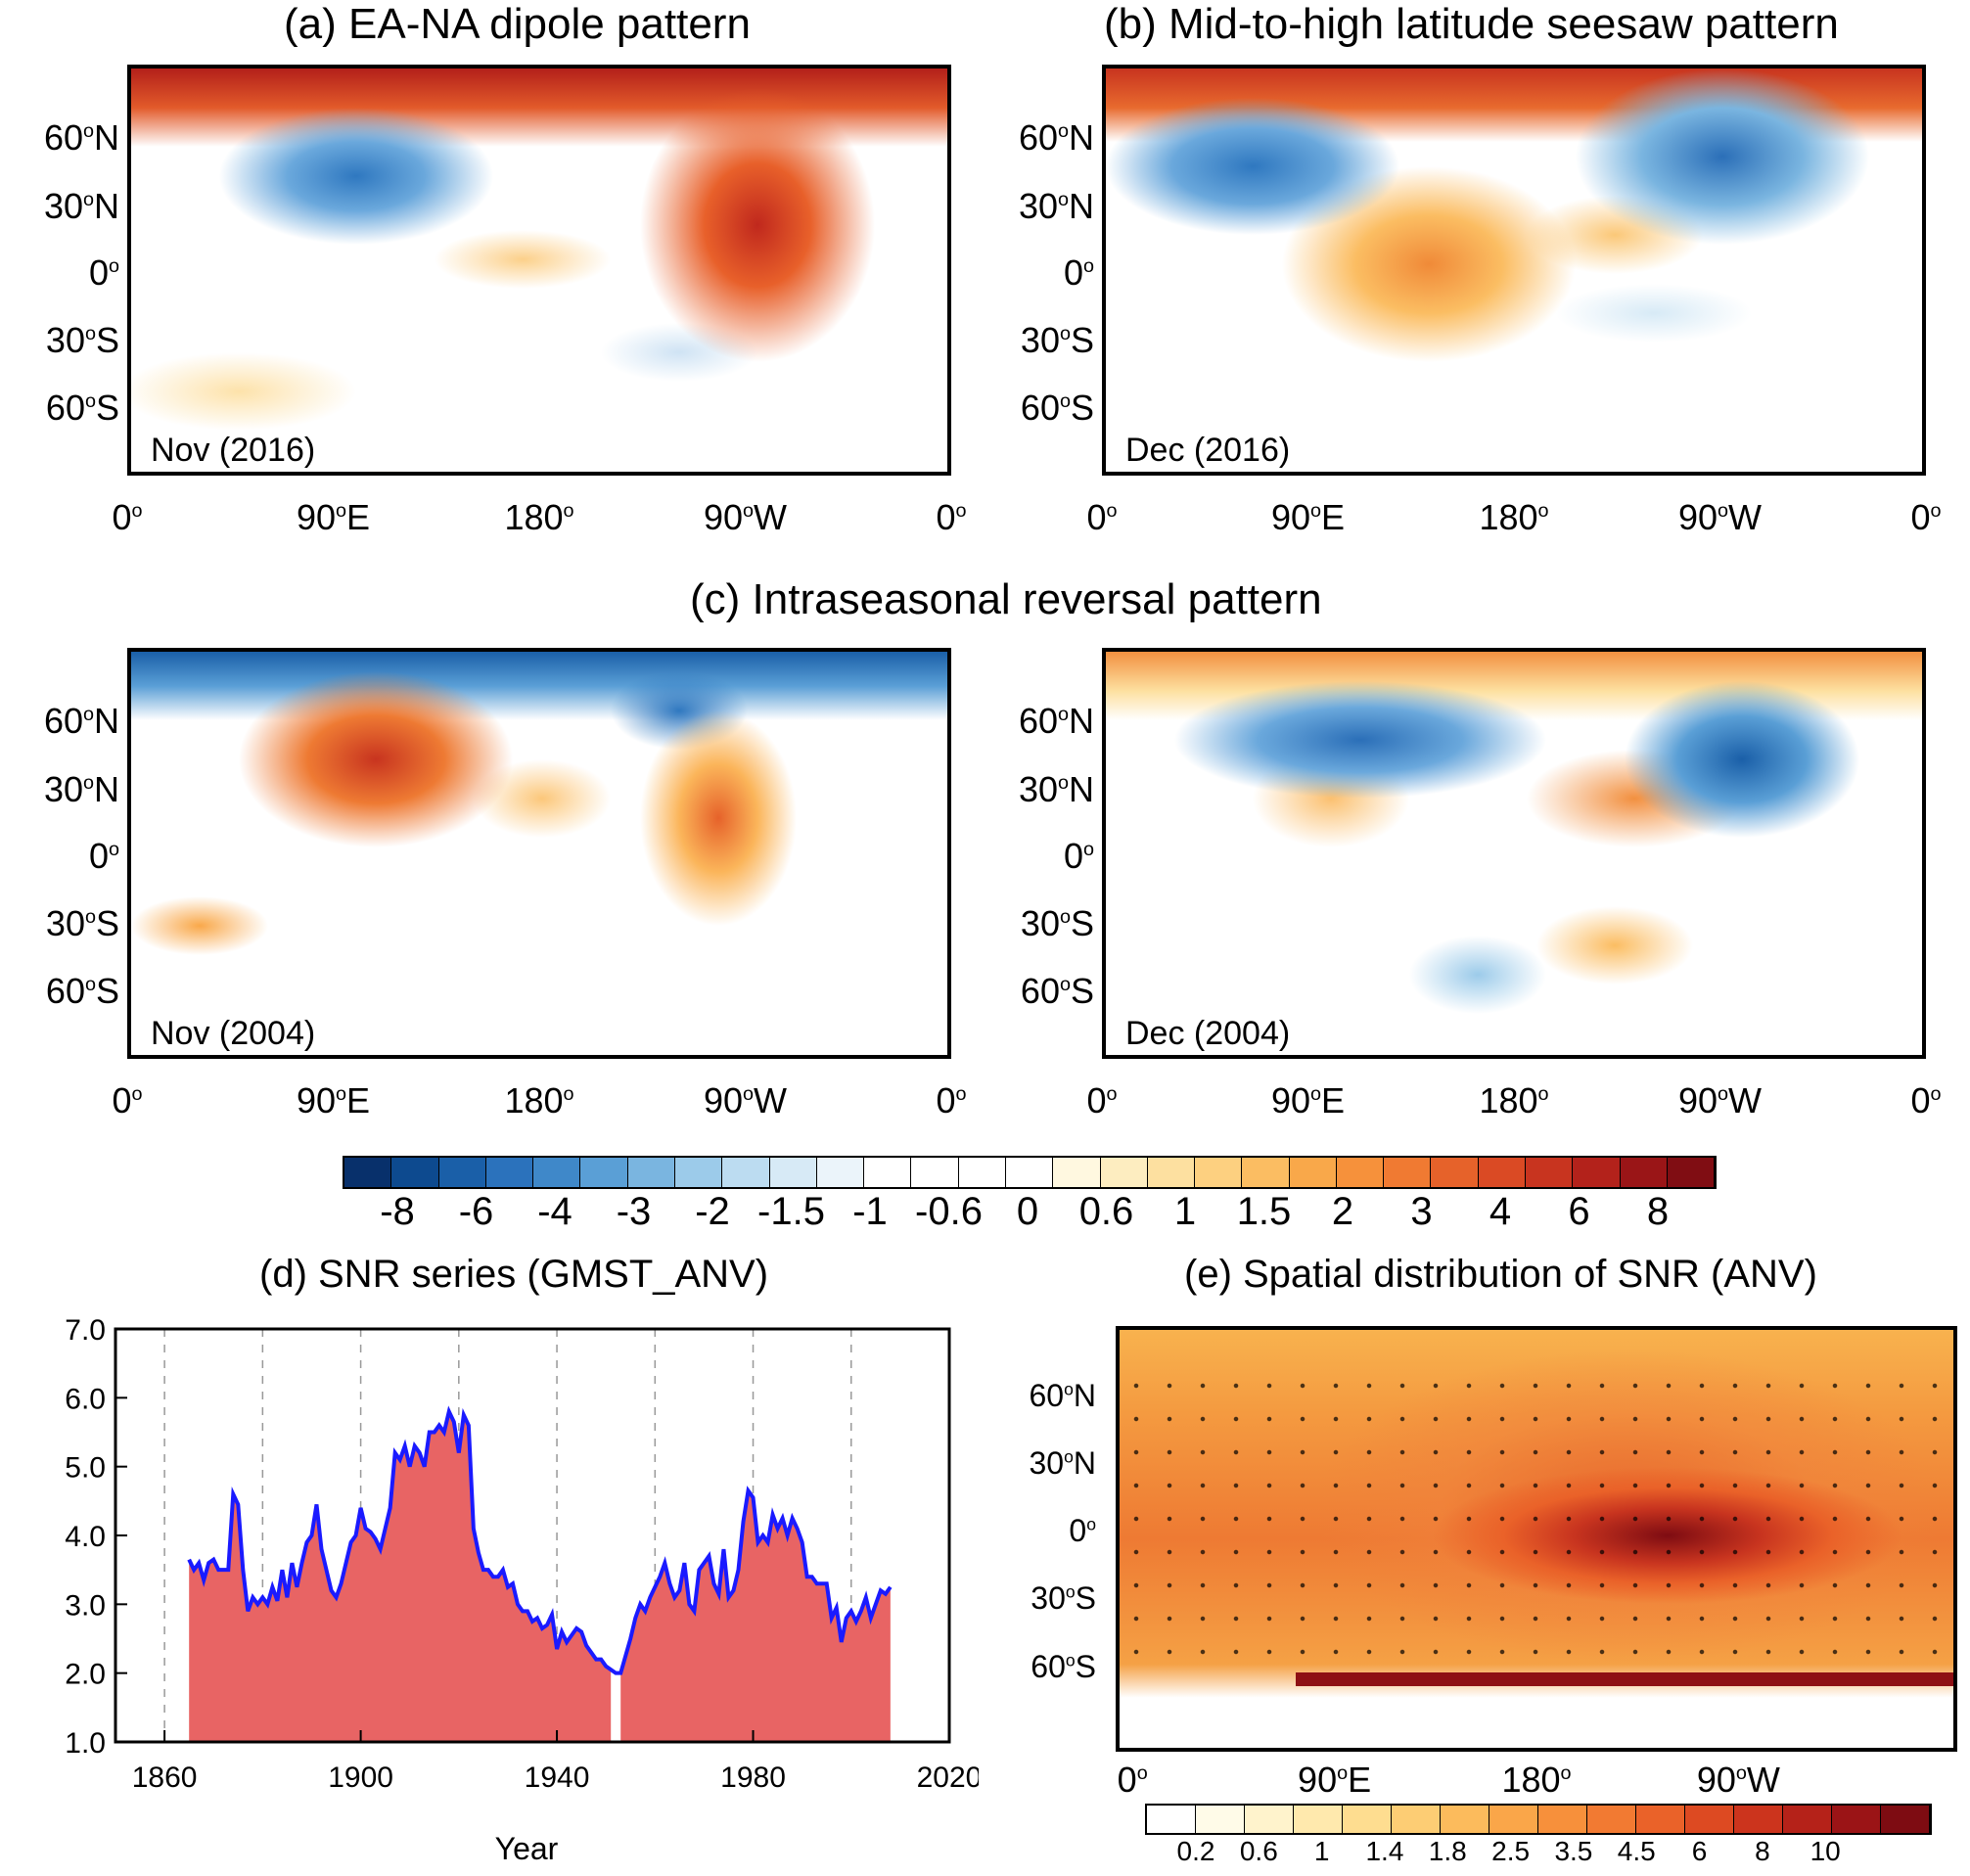  What do you see at coordinates (233, 1033) in the screenshot?
I see `map-c1-label: Nov (2004)` at bounding box center [233, 1033].